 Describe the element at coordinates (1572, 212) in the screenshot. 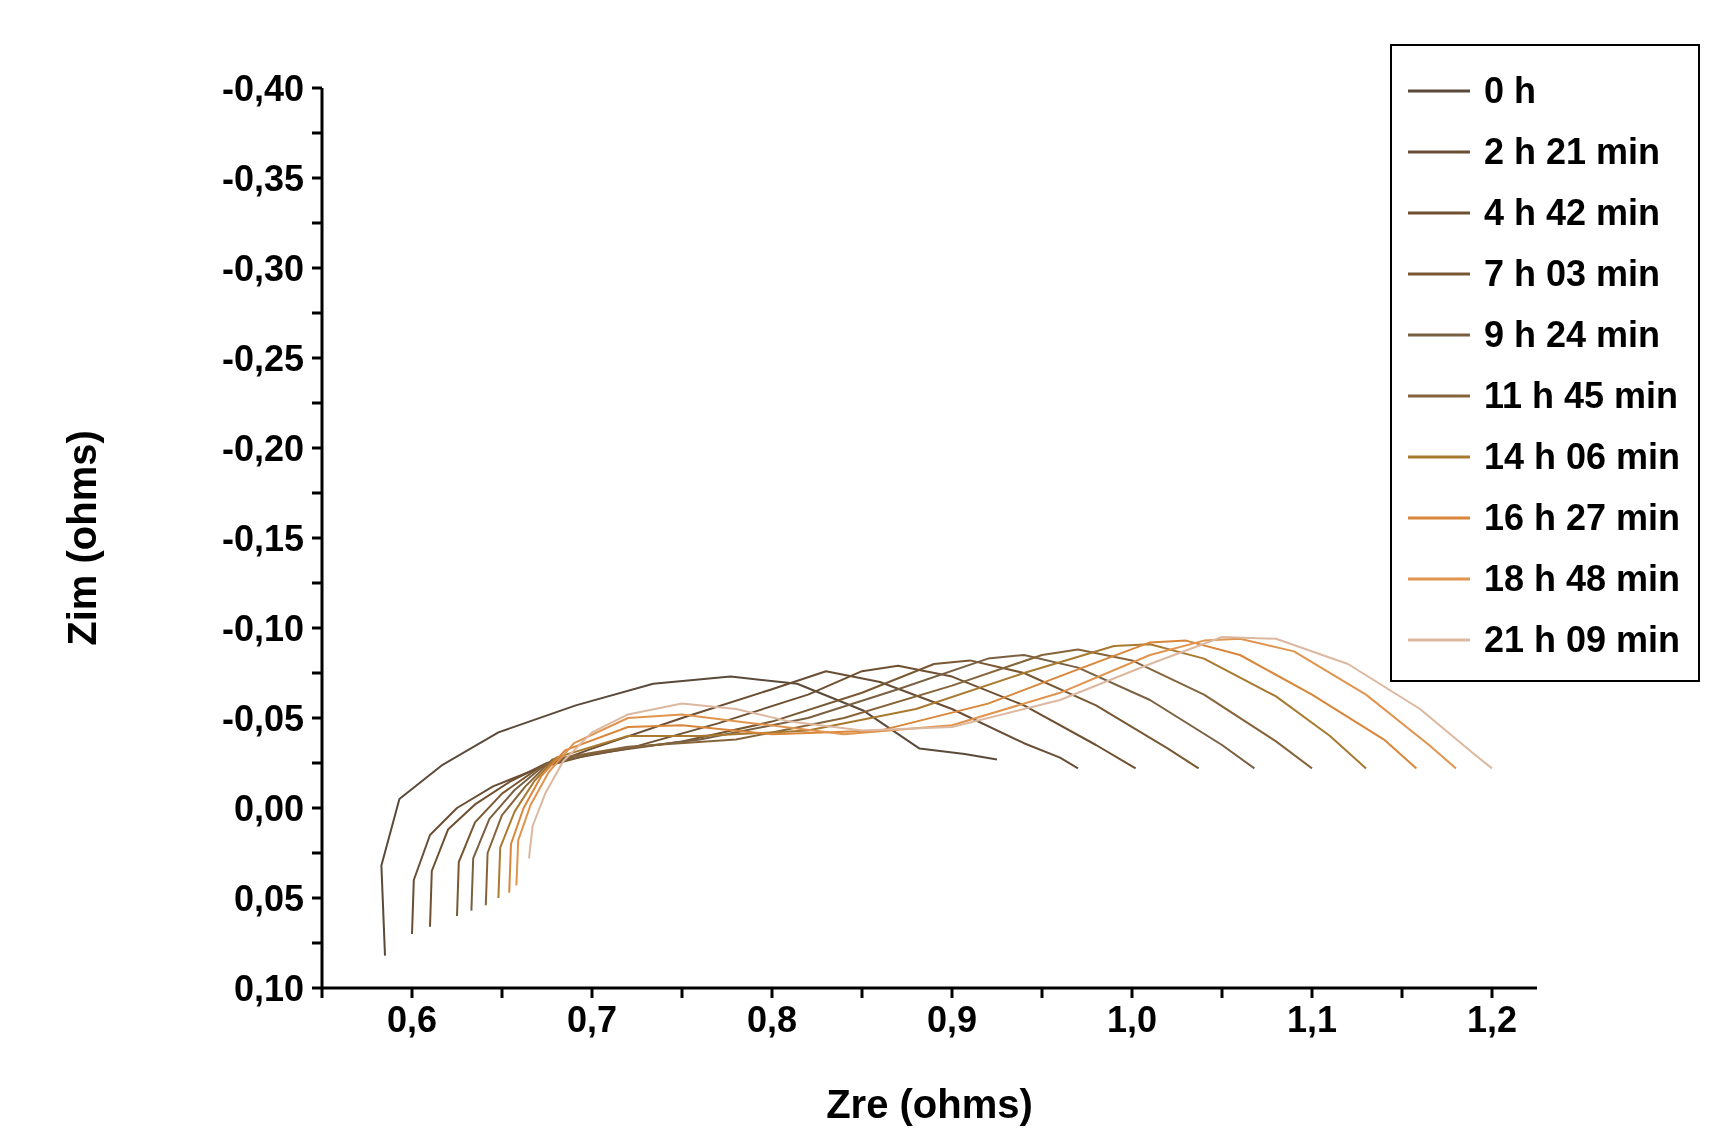

I see `legend-label: 4 h 42 min` at that location.